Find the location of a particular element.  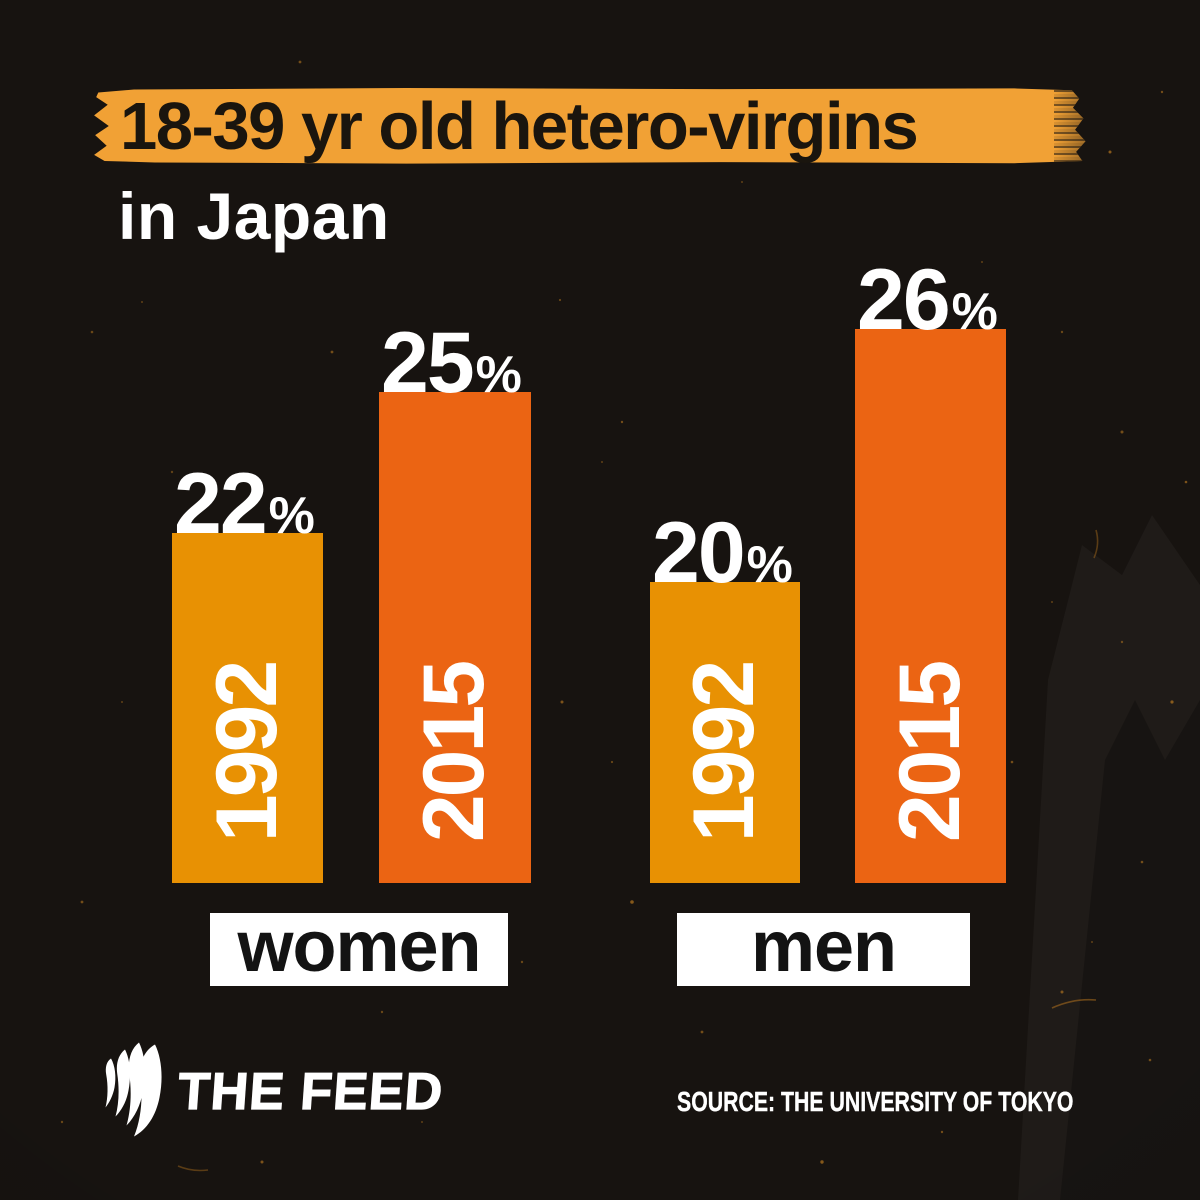

value-label-men-2015: 26% is located at coordinates (927, 300).